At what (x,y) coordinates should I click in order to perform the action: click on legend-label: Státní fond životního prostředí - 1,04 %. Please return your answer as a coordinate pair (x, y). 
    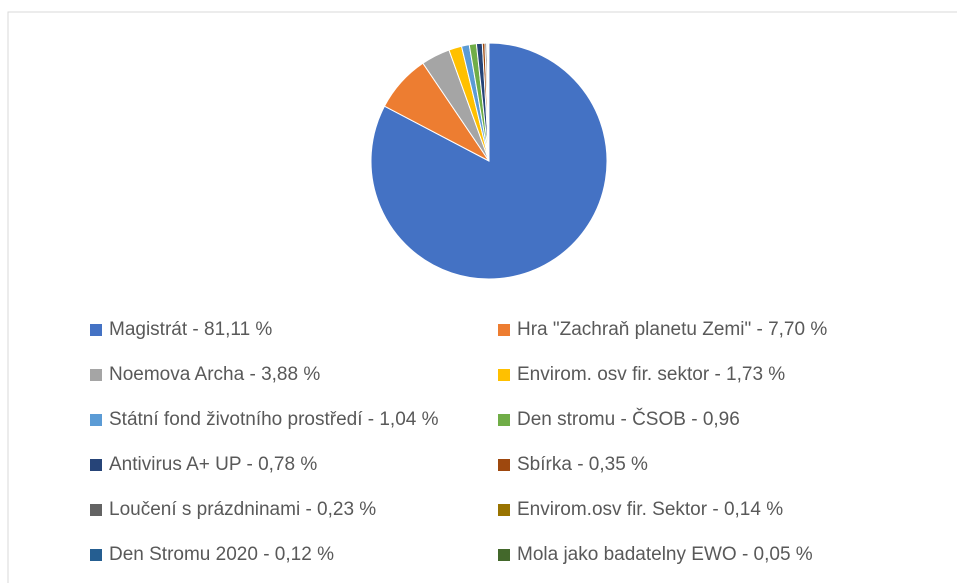
    Looking at the image, I should click on (274, 419).